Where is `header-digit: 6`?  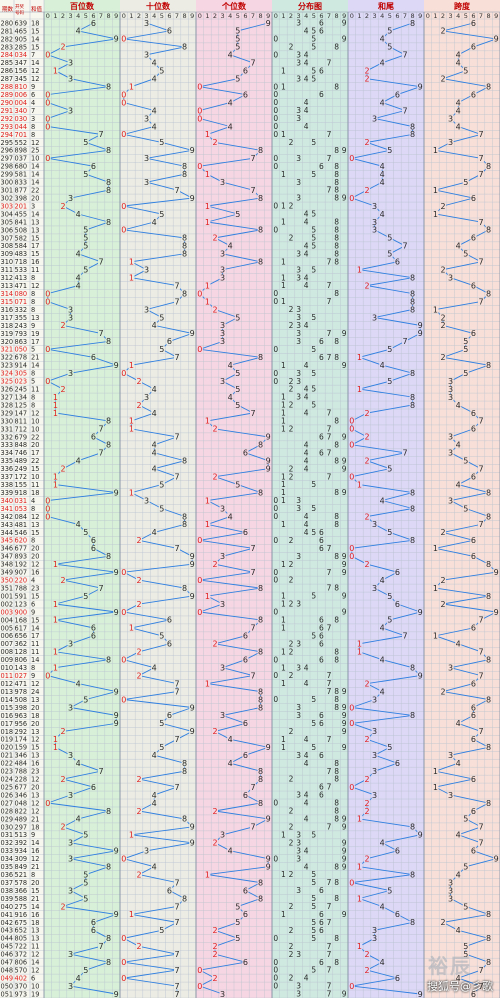
header-digit: 6 is located at coordinates (397, 16).